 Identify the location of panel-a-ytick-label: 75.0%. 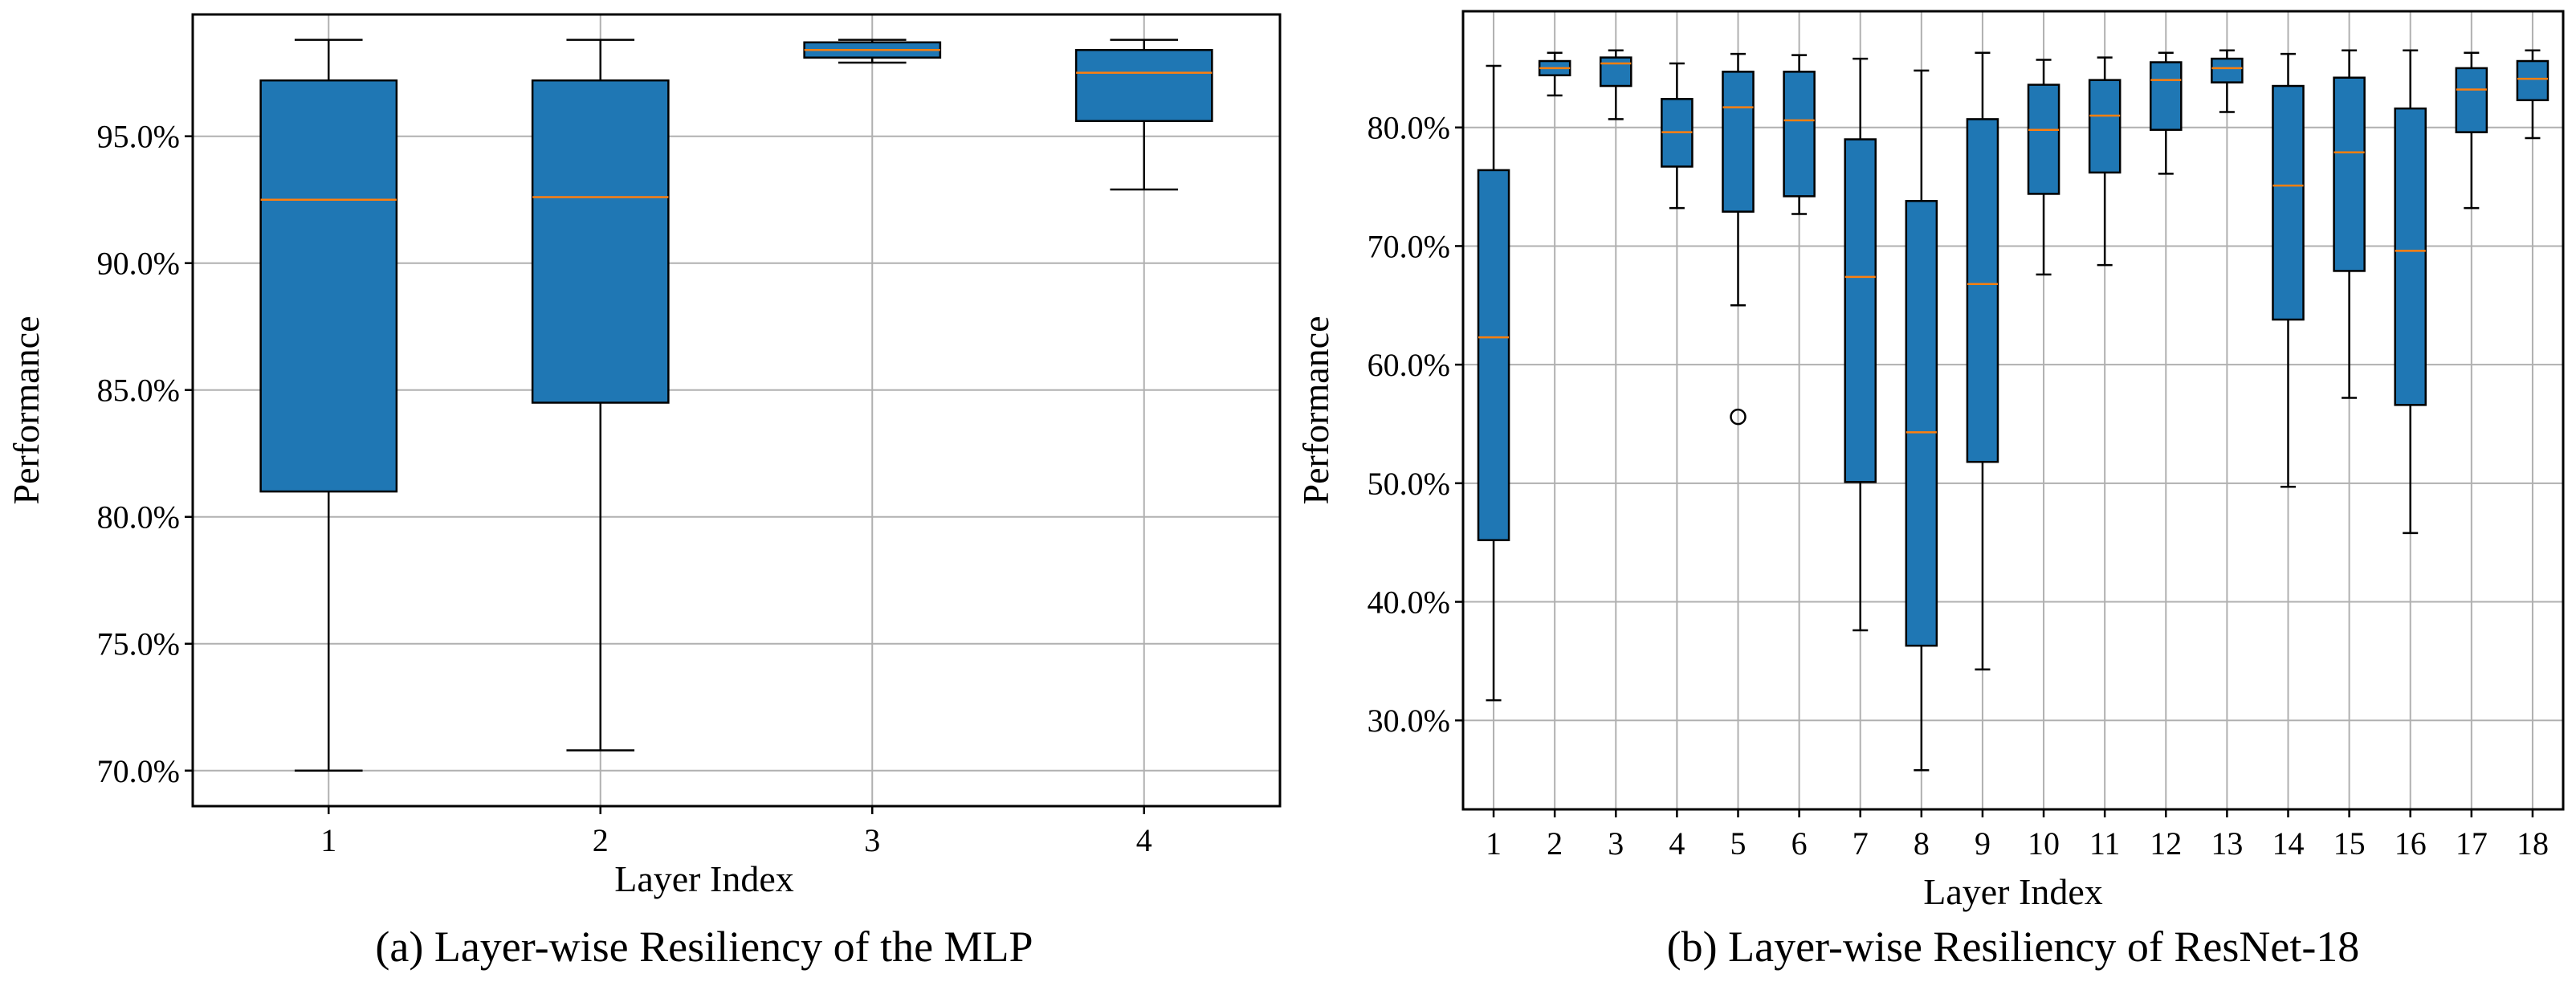
(138, 644).